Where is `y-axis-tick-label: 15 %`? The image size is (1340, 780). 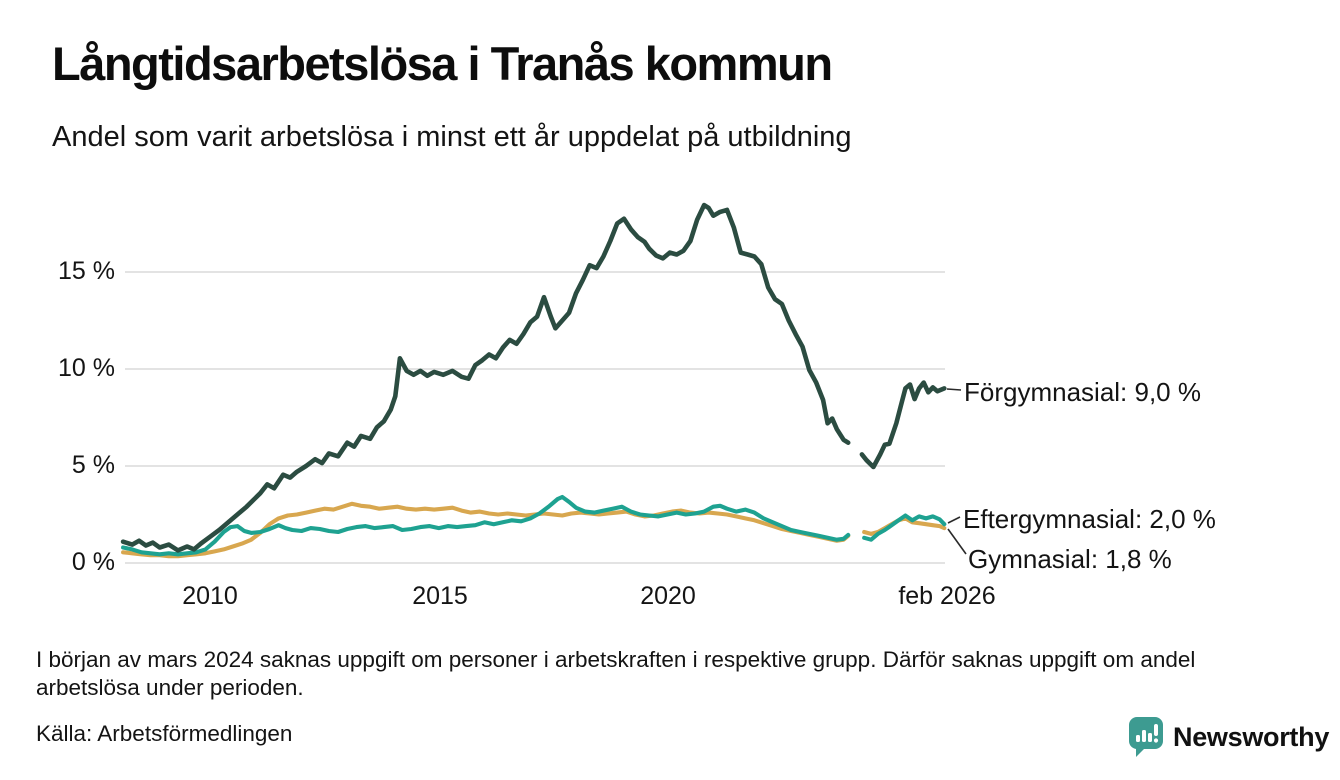
y-axis-tick-label: 15 % is located at coordinates (86, 271).